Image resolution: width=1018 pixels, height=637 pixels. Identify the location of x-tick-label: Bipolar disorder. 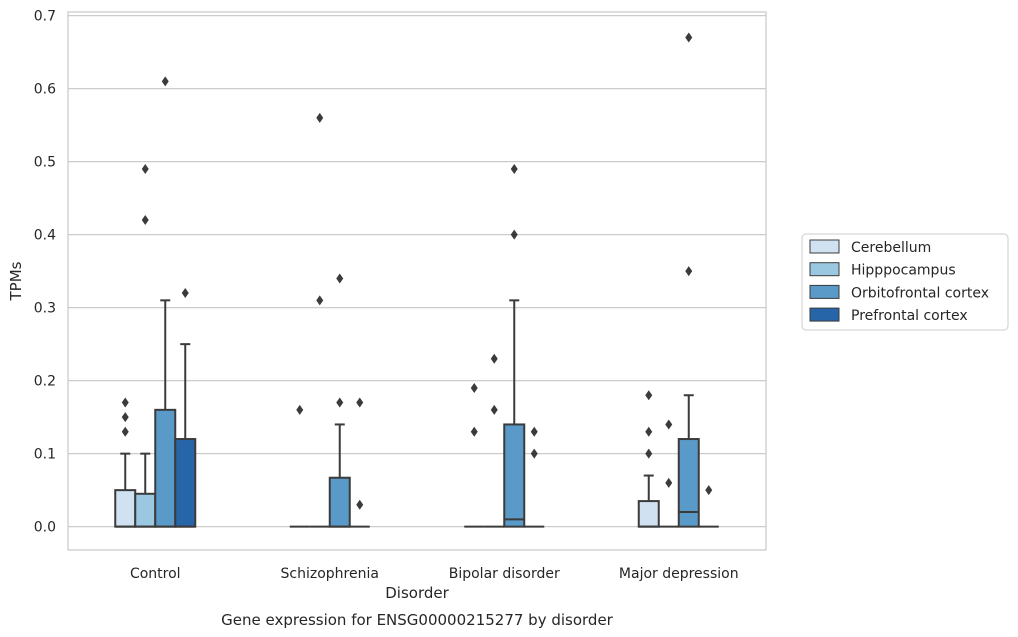
(504, 574).